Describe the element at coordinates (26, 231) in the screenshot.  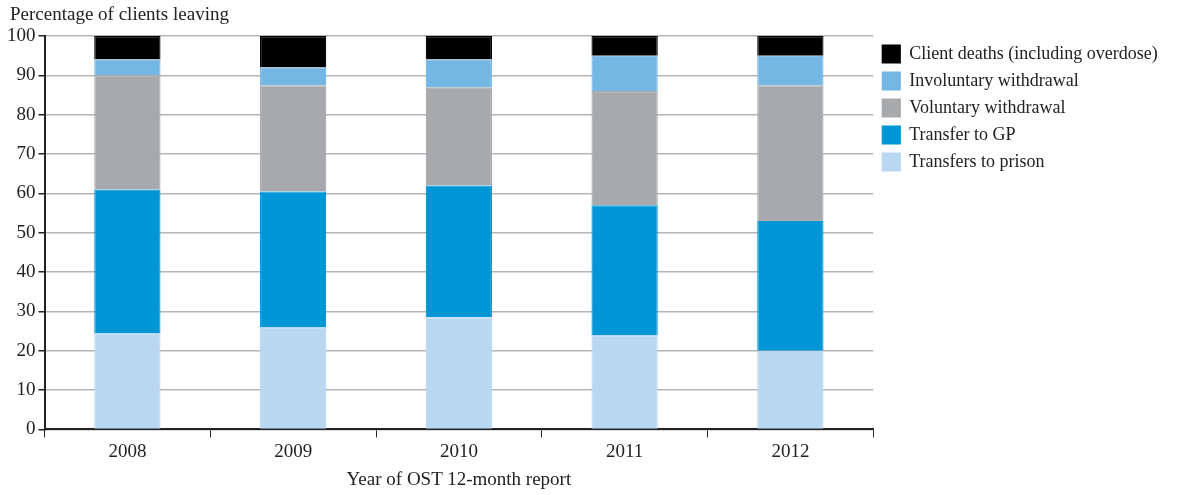
I see `y-tick-label: 50` at that location.